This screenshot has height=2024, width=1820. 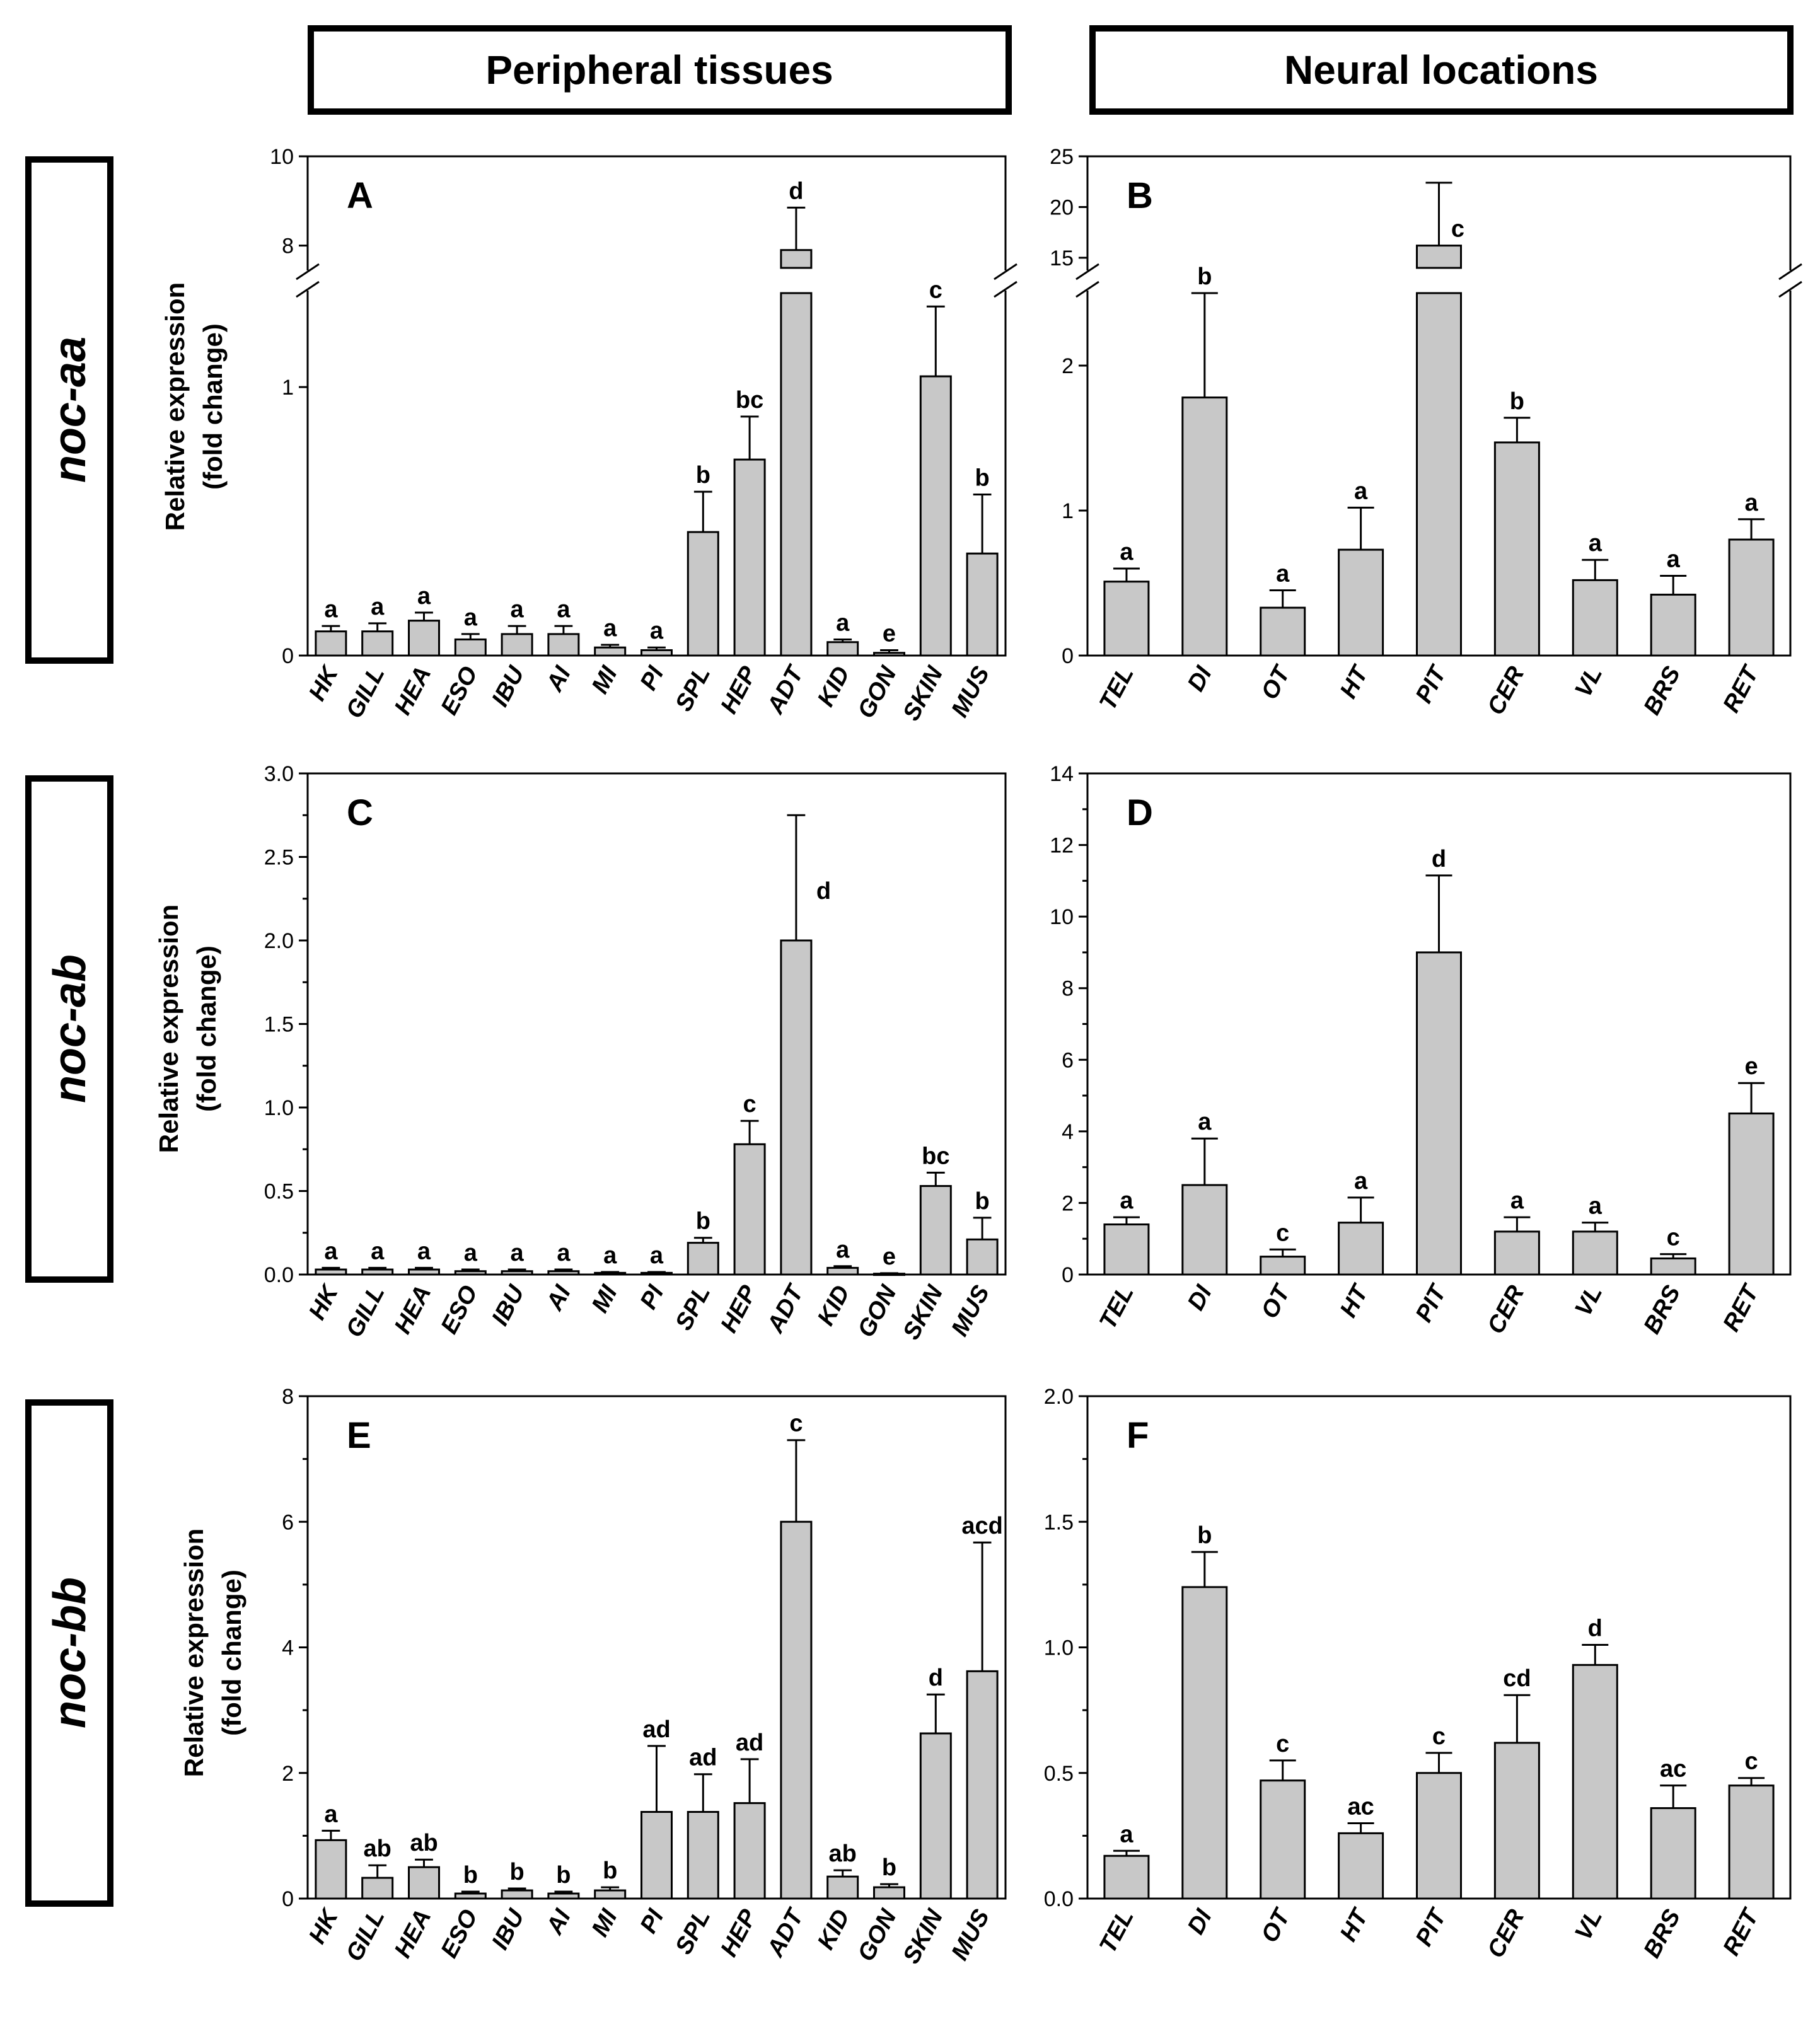 I want to click on sig-letter: d, so click(x=1595, y=1629).